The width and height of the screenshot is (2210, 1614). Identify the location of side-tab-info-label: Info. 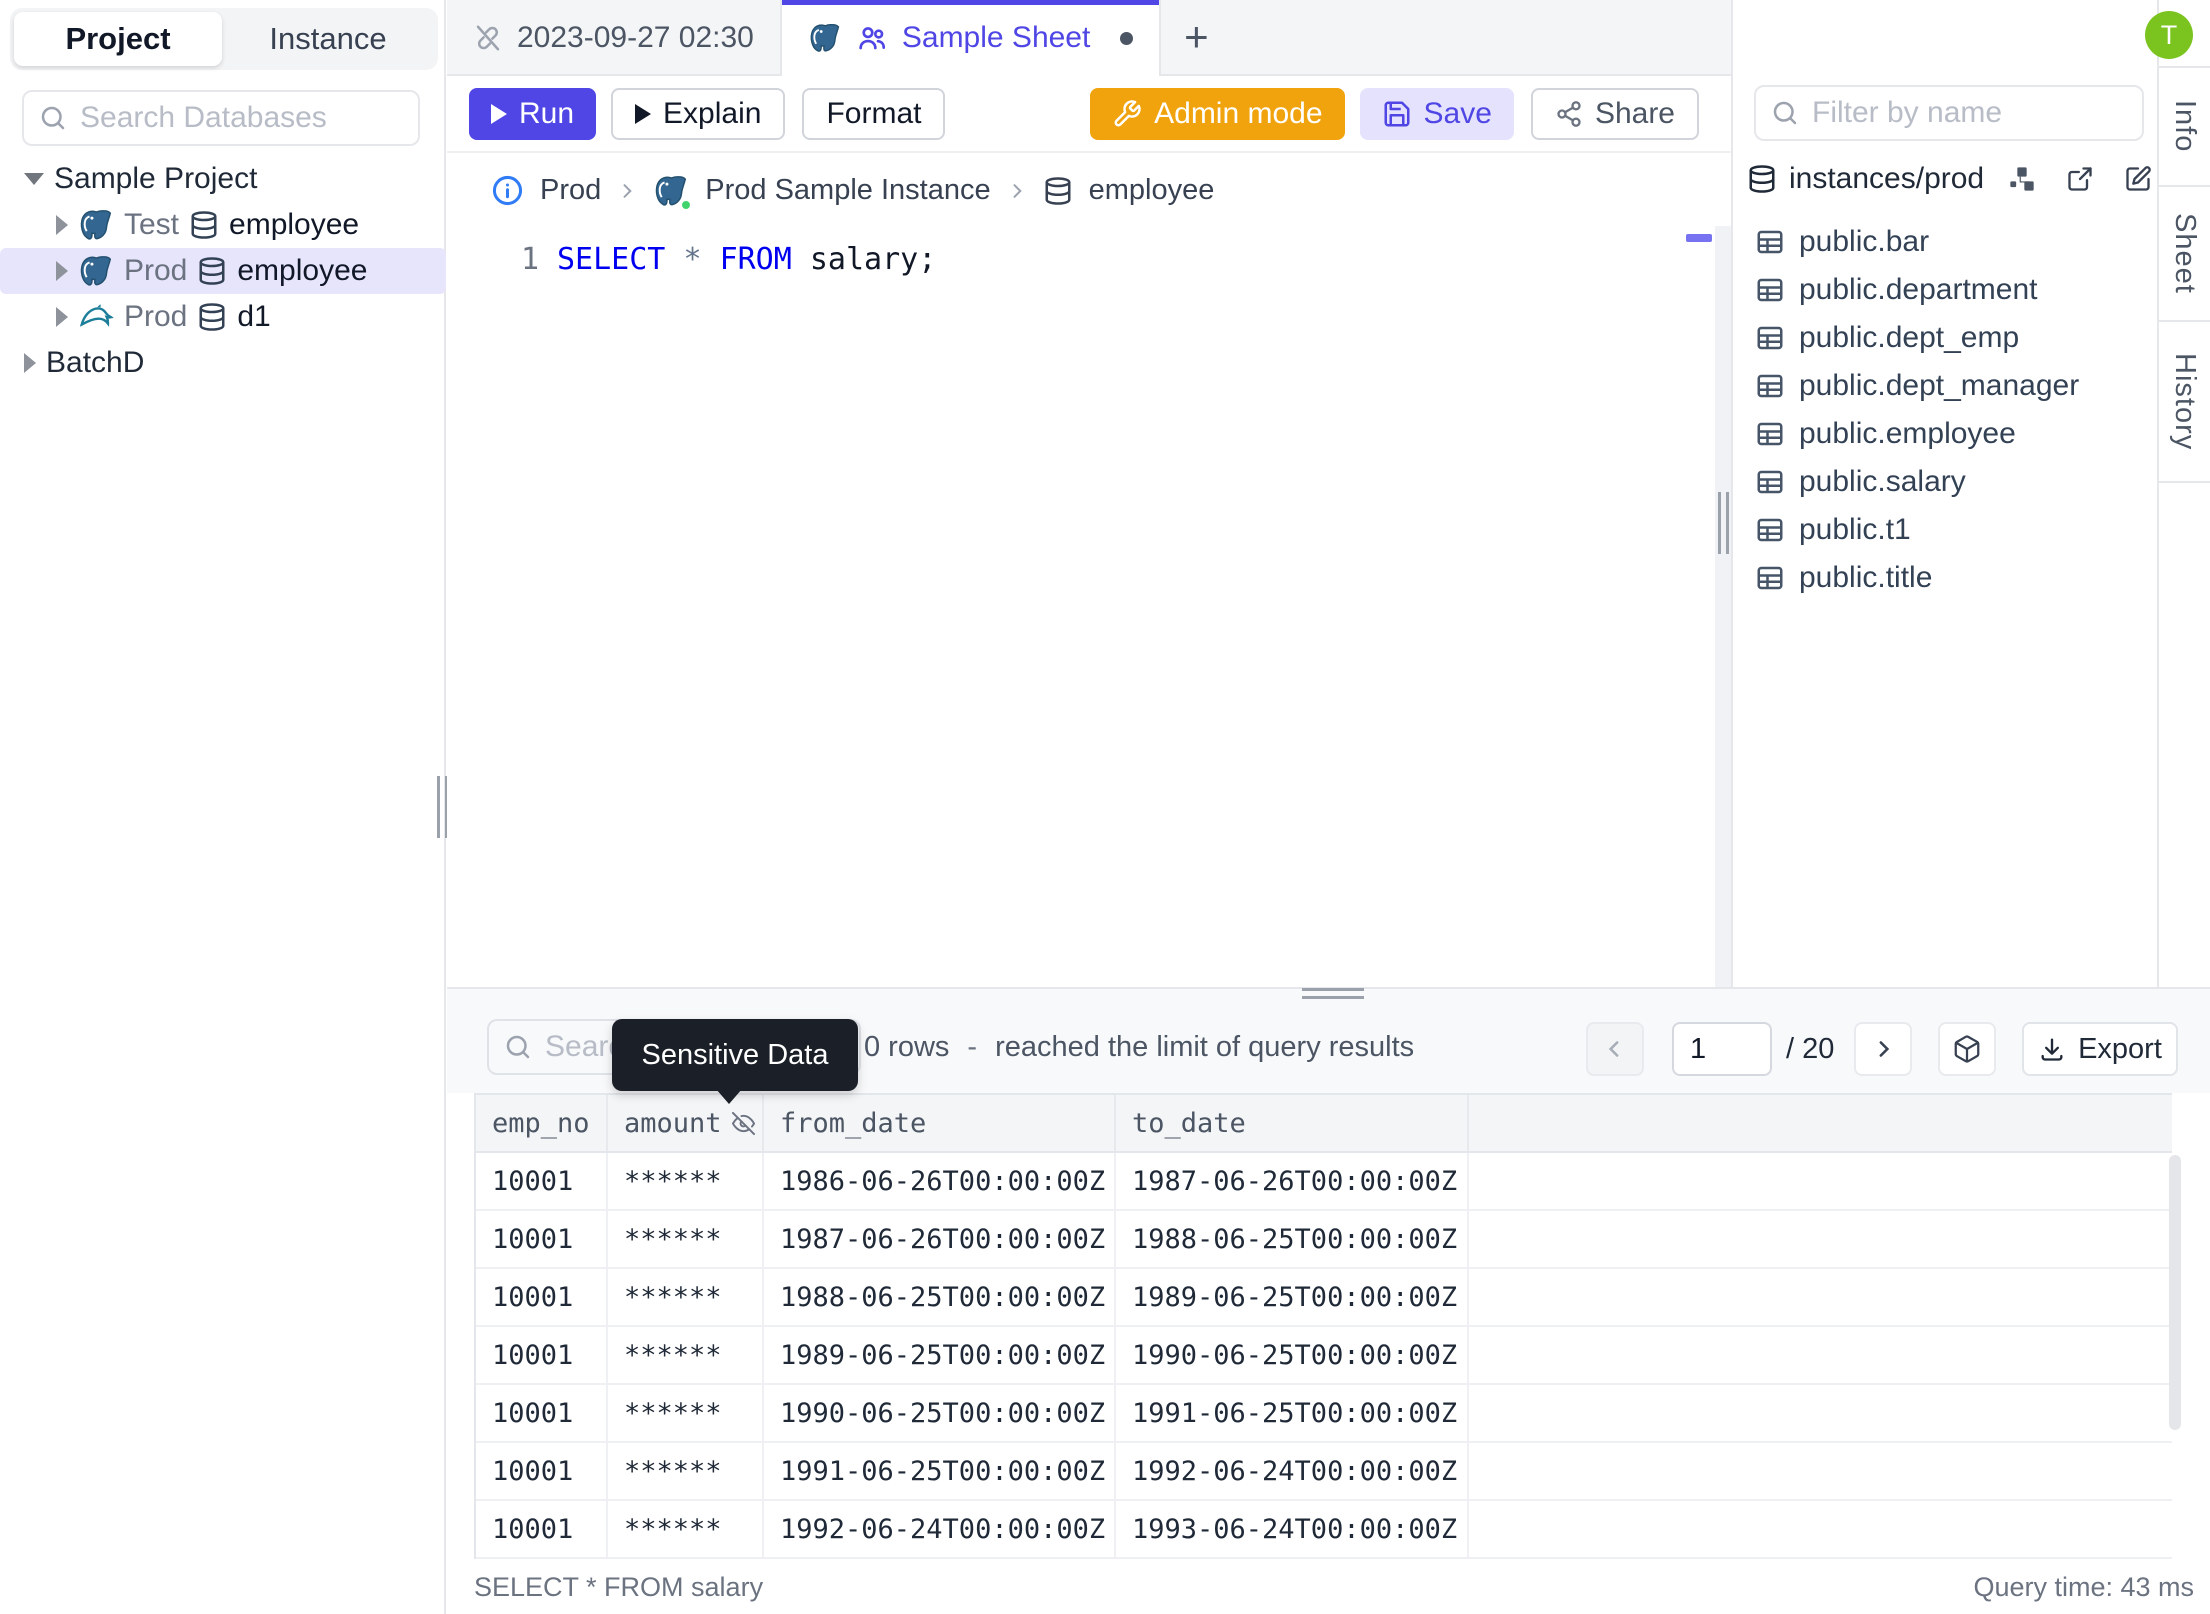
(2185, 126).